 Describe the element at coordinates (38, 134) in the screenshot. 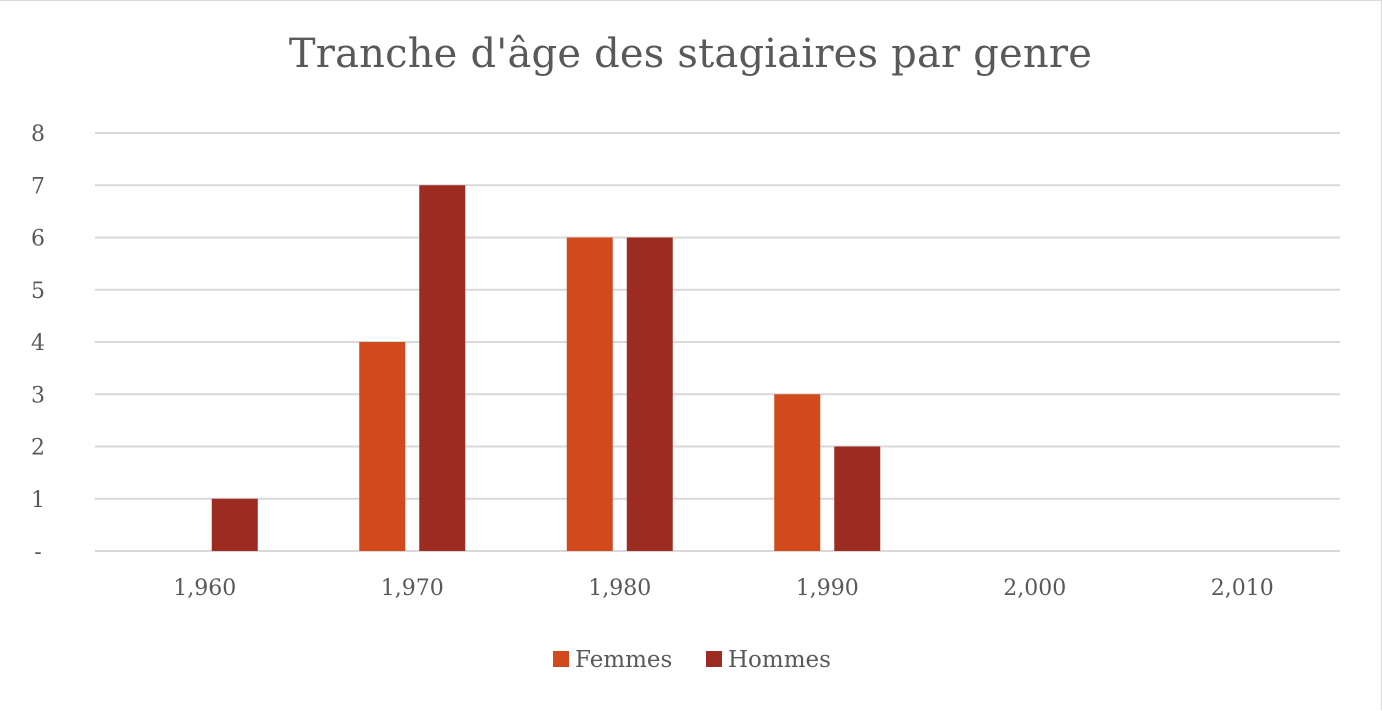

I see `y-tick-label: 8` at that location.